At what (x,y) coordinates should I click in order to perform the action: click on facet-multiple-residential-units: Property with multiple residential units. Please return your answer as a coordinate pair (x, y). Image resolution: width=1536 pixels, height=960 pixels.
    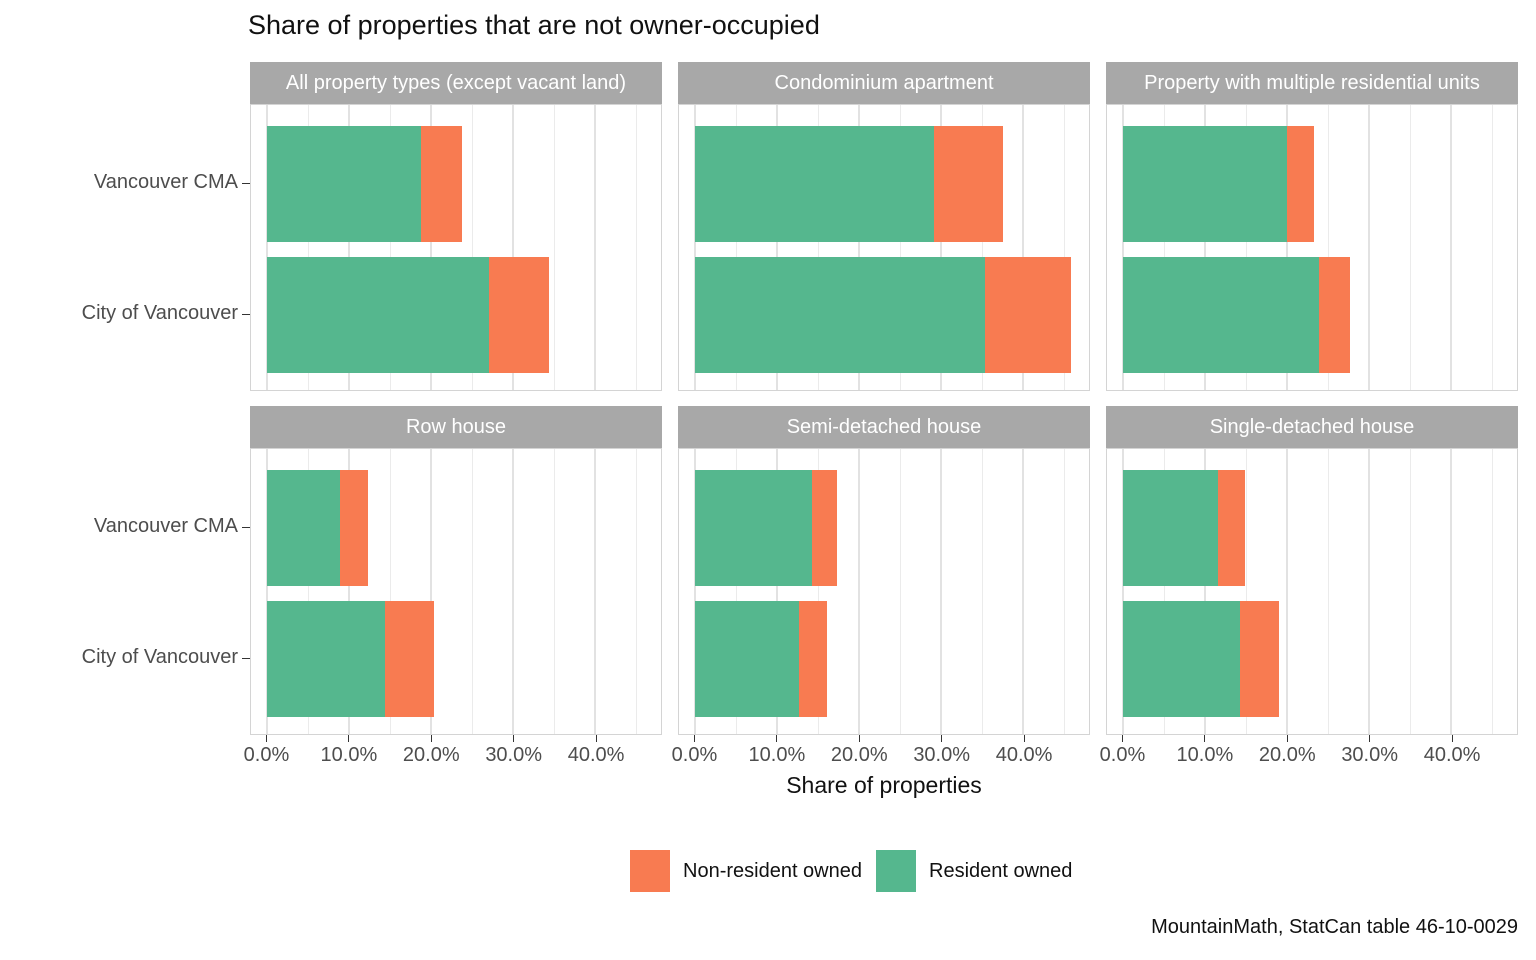
    Looking at the image, I should click on (1312, 226).